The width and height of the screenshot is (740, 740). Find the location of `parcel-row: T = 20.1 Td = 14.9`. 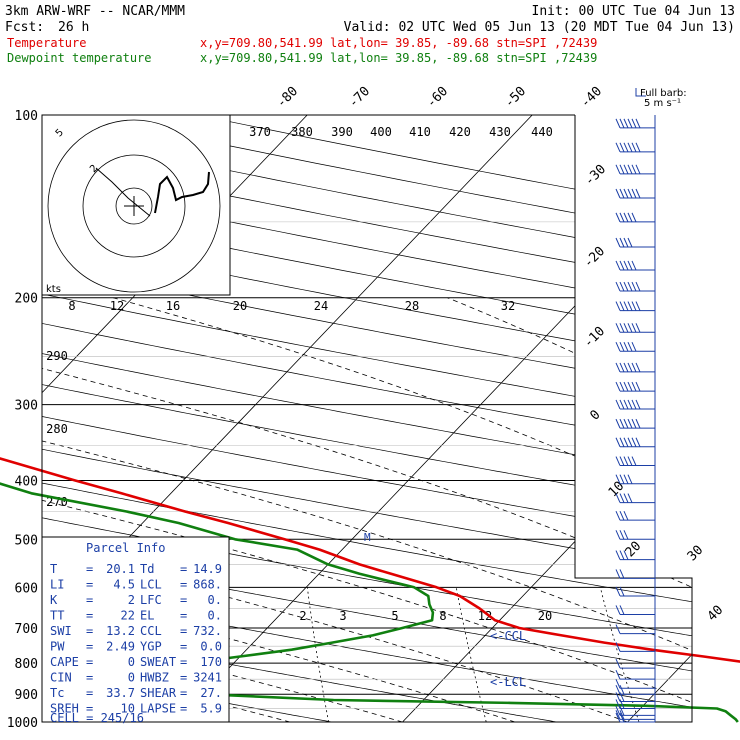

parcel-row: T = 20.1 Td = 14.9 is located at coordinates (136, 569).